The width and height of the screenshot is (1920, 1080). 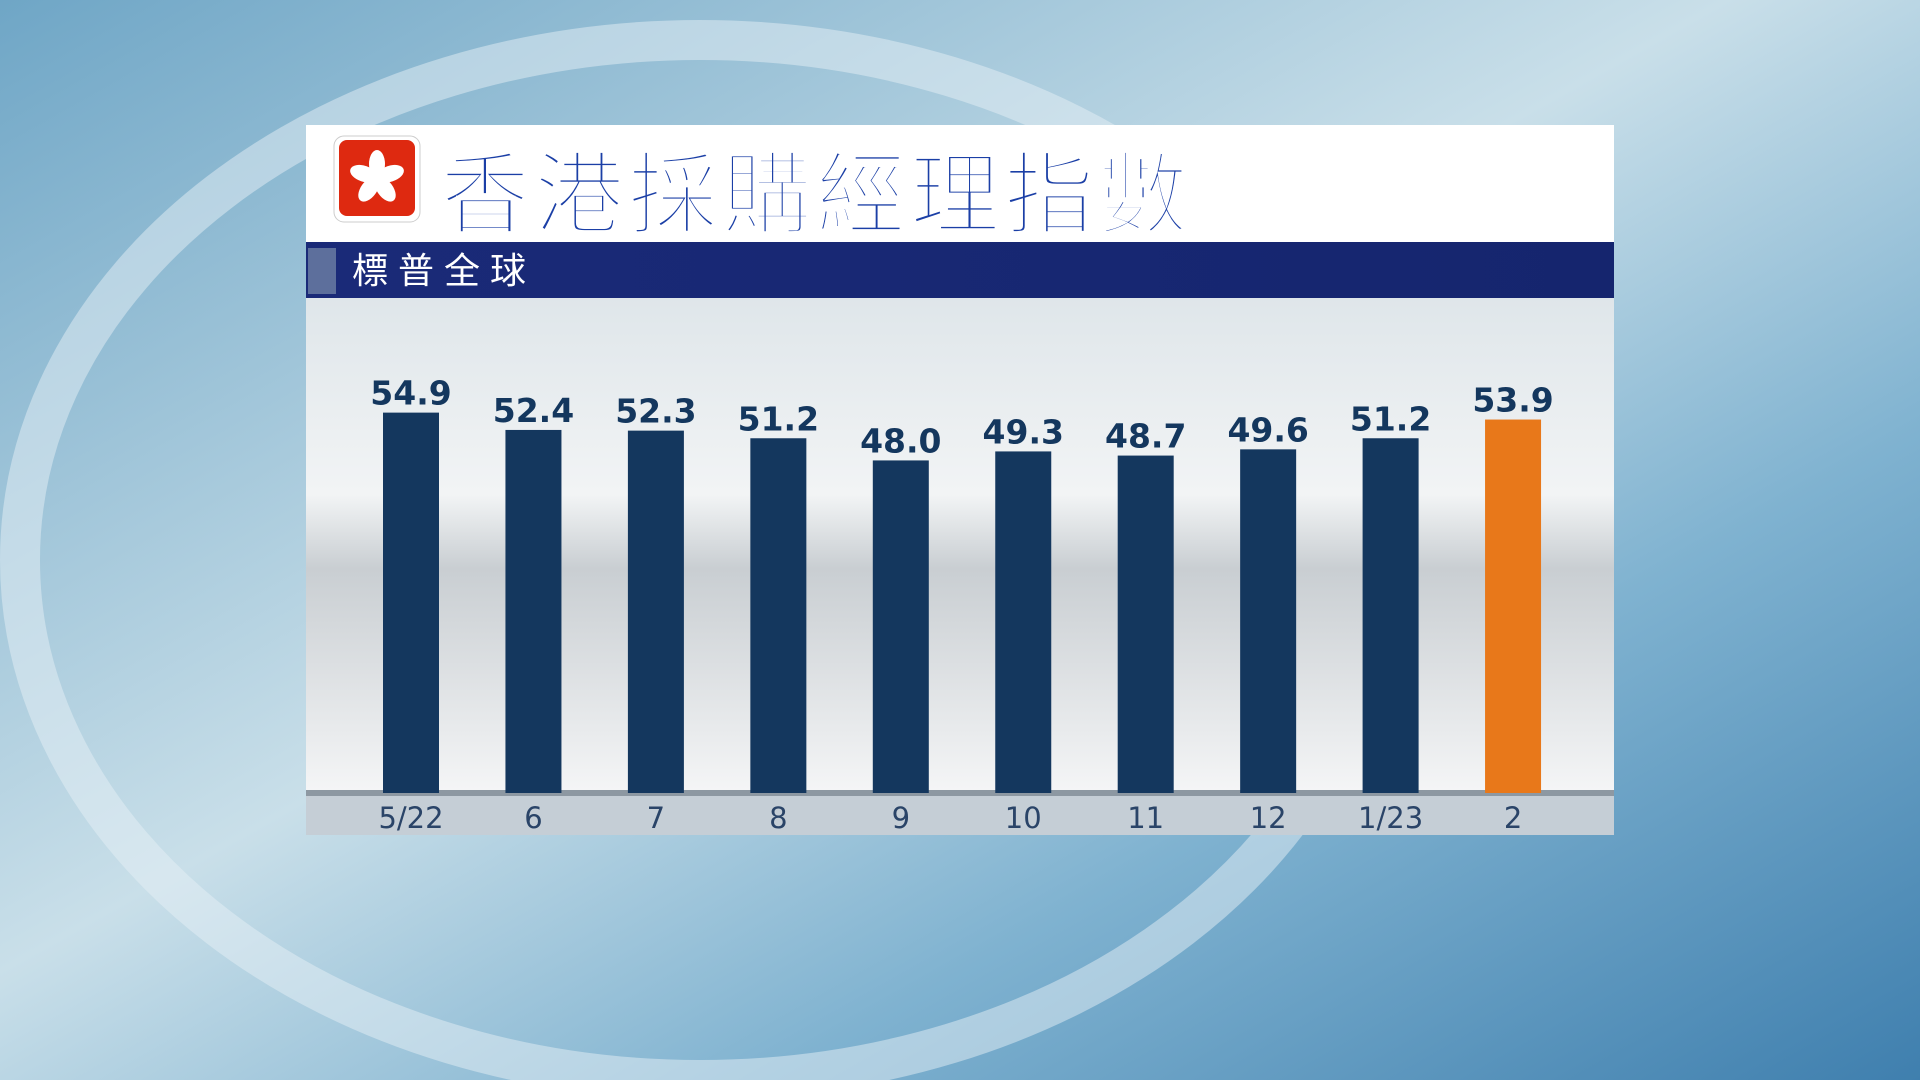 I want to click on x-tick-label: 11, so click(x=1145, y=818).